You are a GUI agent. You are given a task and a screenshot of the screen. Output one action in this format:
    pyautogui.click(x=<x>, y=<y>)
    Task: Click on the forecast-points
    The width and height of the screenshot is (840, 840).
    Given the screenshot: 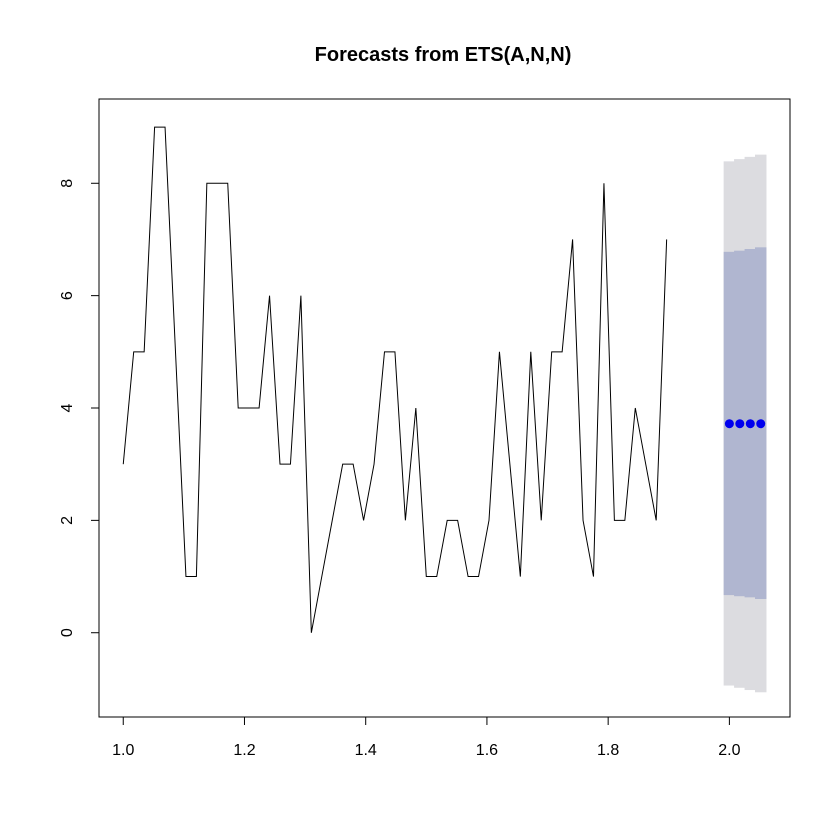 What is the action you would take?
    pyautogui.click(x=745, y=424)
    